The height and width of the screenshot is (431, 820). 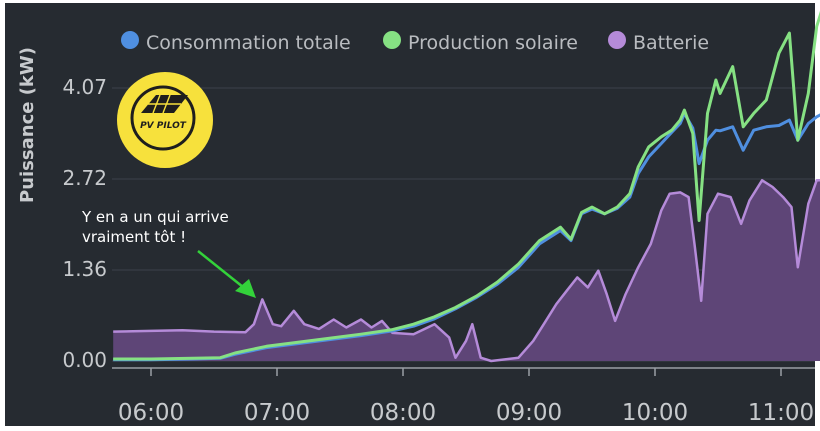 What do you see at coordinates (130, 40) in the screenshot?
I see `legend-marker-consommation` at bounding box center [130, 40].